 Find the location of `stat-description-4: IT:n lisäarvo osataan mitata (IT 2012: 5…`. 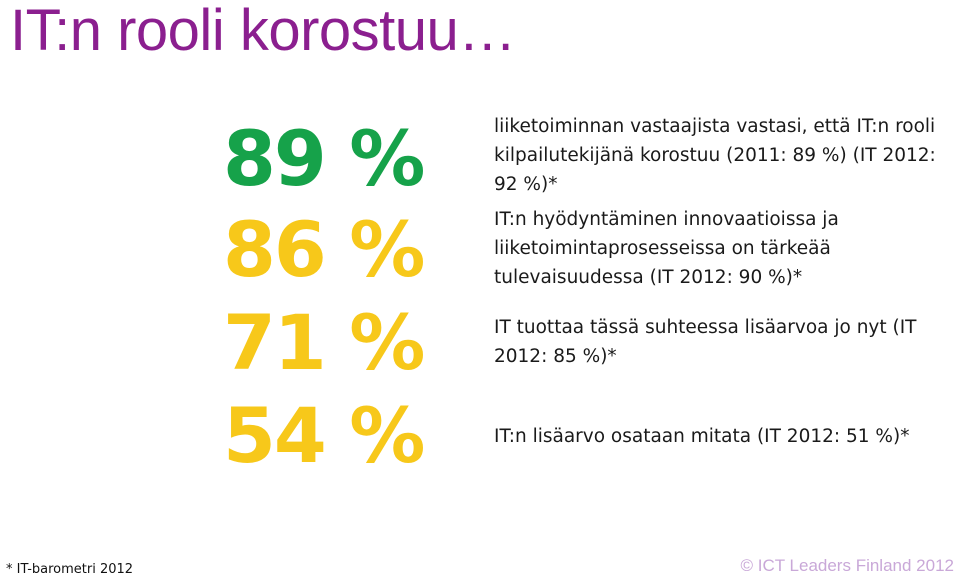

stat-description-4: IT:n lisäarvo osataan mitata (IT 2012: 5… is located at coordinates (702, 436).